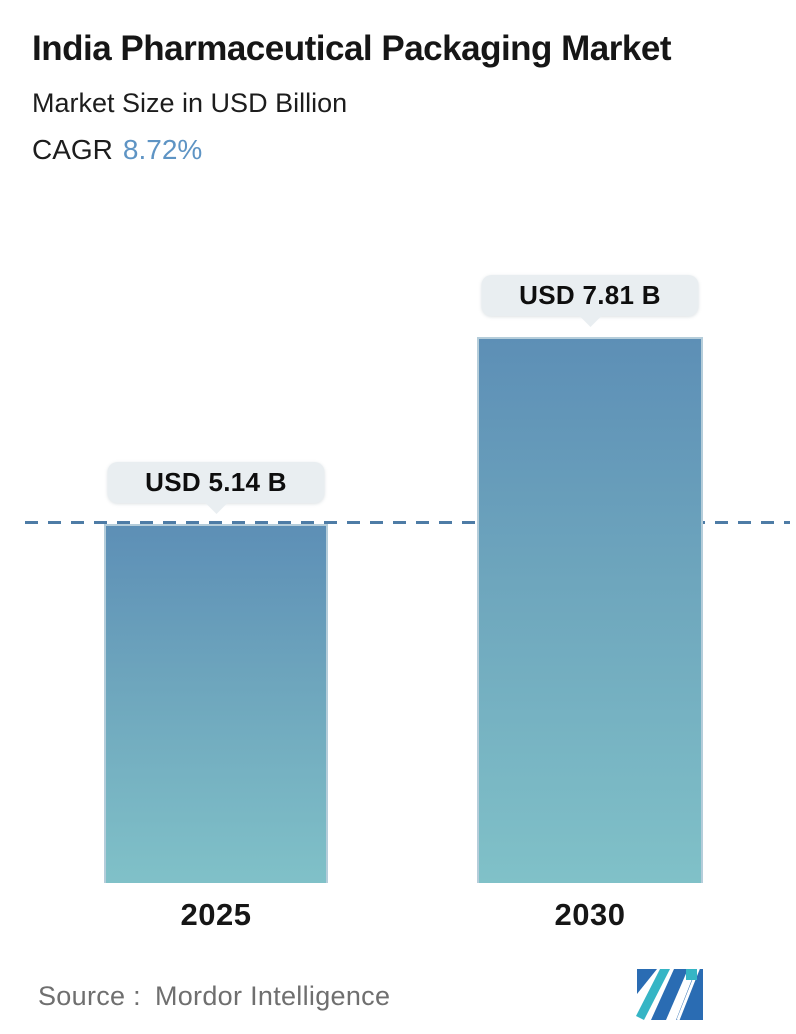 This screenshot has height=1034, width=796. I want to click on bar-2025, so click(216, 703).